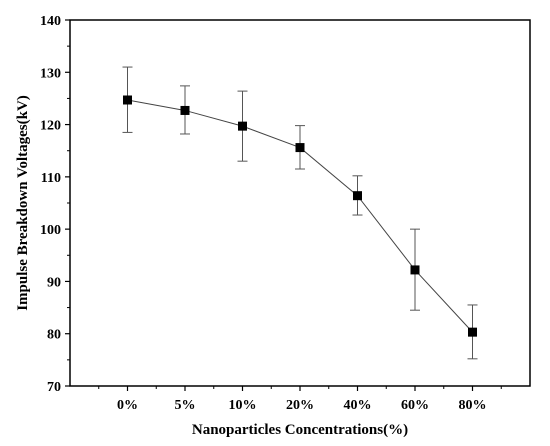 The height and width of the screenshot is (446, 550). I want to click on x-tick-label: 20%, so click(300, 405).